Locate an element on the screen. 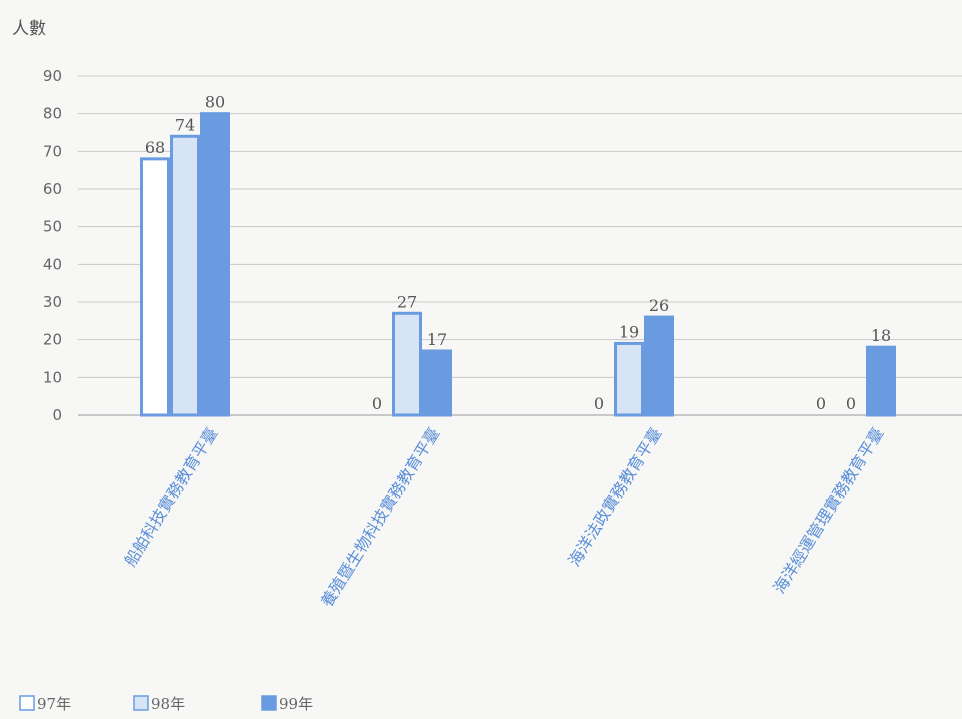 This screenshot has width=962, height=719. data-label: 68 is located at coordinates (155, 147).